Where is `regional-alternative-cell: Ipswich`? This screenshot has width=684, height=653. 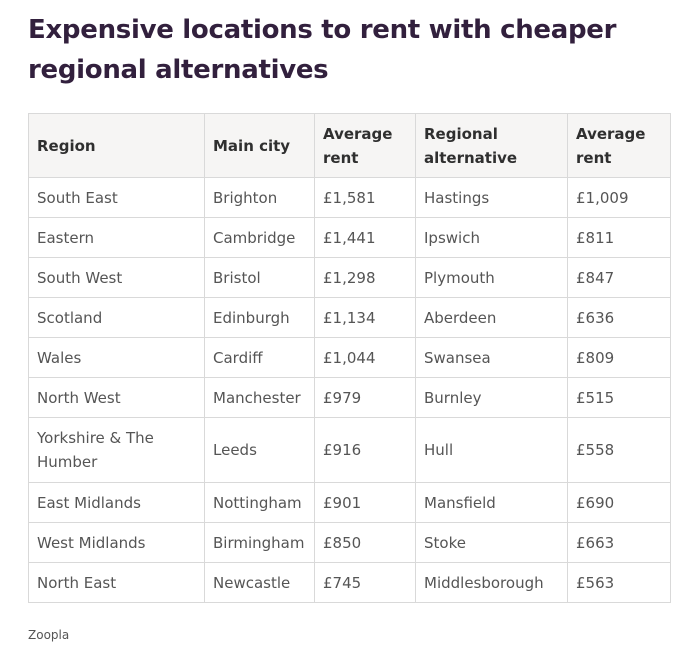
regional-alternative-cell: Ipswich is located at coordinates (491, 237).